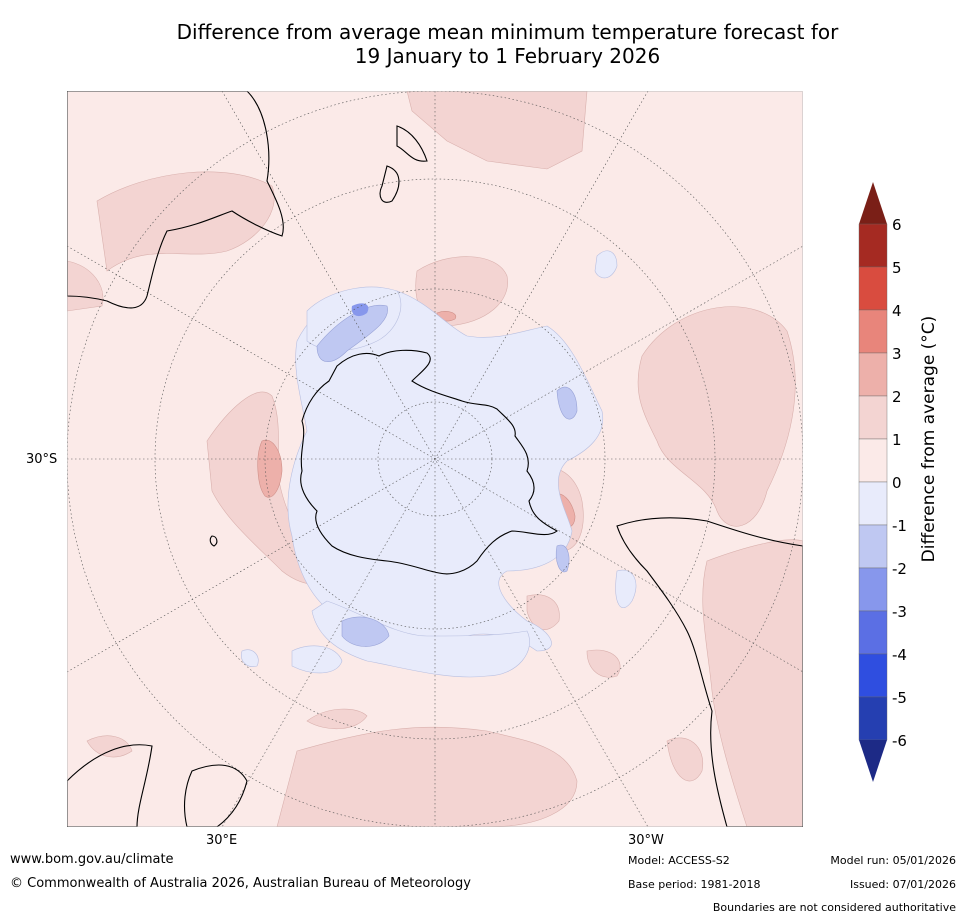 The width and height of the screenshot is (965, 919). Describe the element at coordinates (873, 761) in the screenshot. I see `colorbar-under-arrow` at that location.